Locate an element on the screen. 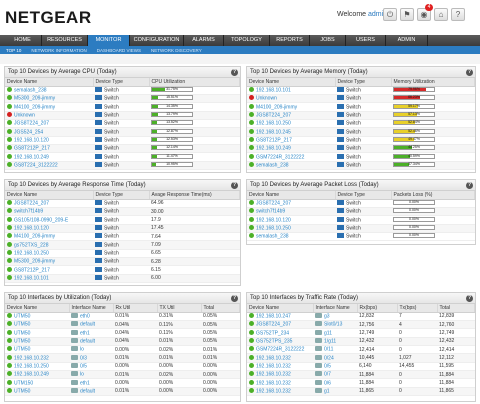 The width and height of the screenshot is (480, 404). interface-link: 1/g11 is located at coordinates (330, 341).